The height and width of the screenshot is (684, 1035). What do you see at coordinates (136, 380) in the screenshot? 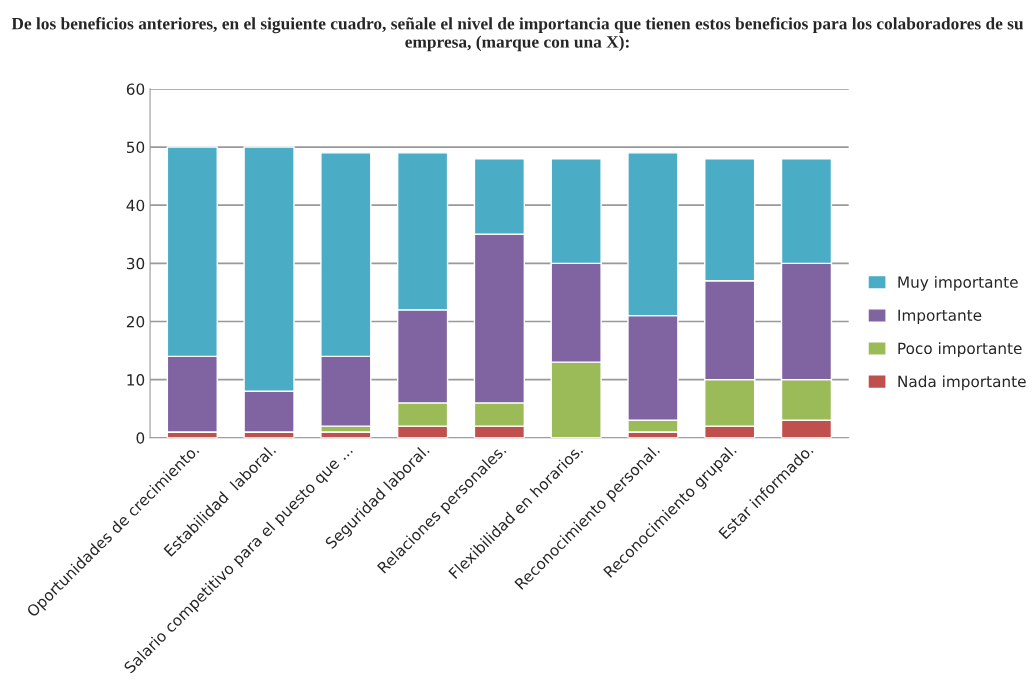
I see `y-tick-label: 10` at bounding box center [136, 380].